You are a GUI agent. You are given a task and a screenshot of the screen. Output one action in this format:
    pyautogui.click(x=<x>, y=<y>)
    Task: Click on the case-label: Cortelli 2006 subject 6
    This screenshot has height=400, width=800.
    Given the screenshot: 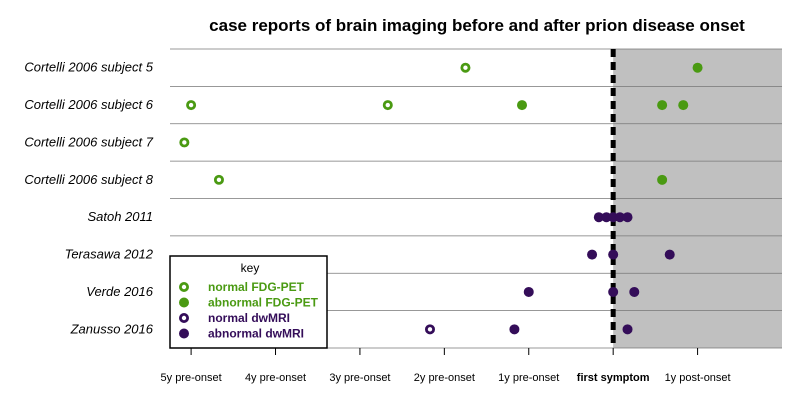 What is the action you would take?
    pyautogui.click(x=88, y=104)
    